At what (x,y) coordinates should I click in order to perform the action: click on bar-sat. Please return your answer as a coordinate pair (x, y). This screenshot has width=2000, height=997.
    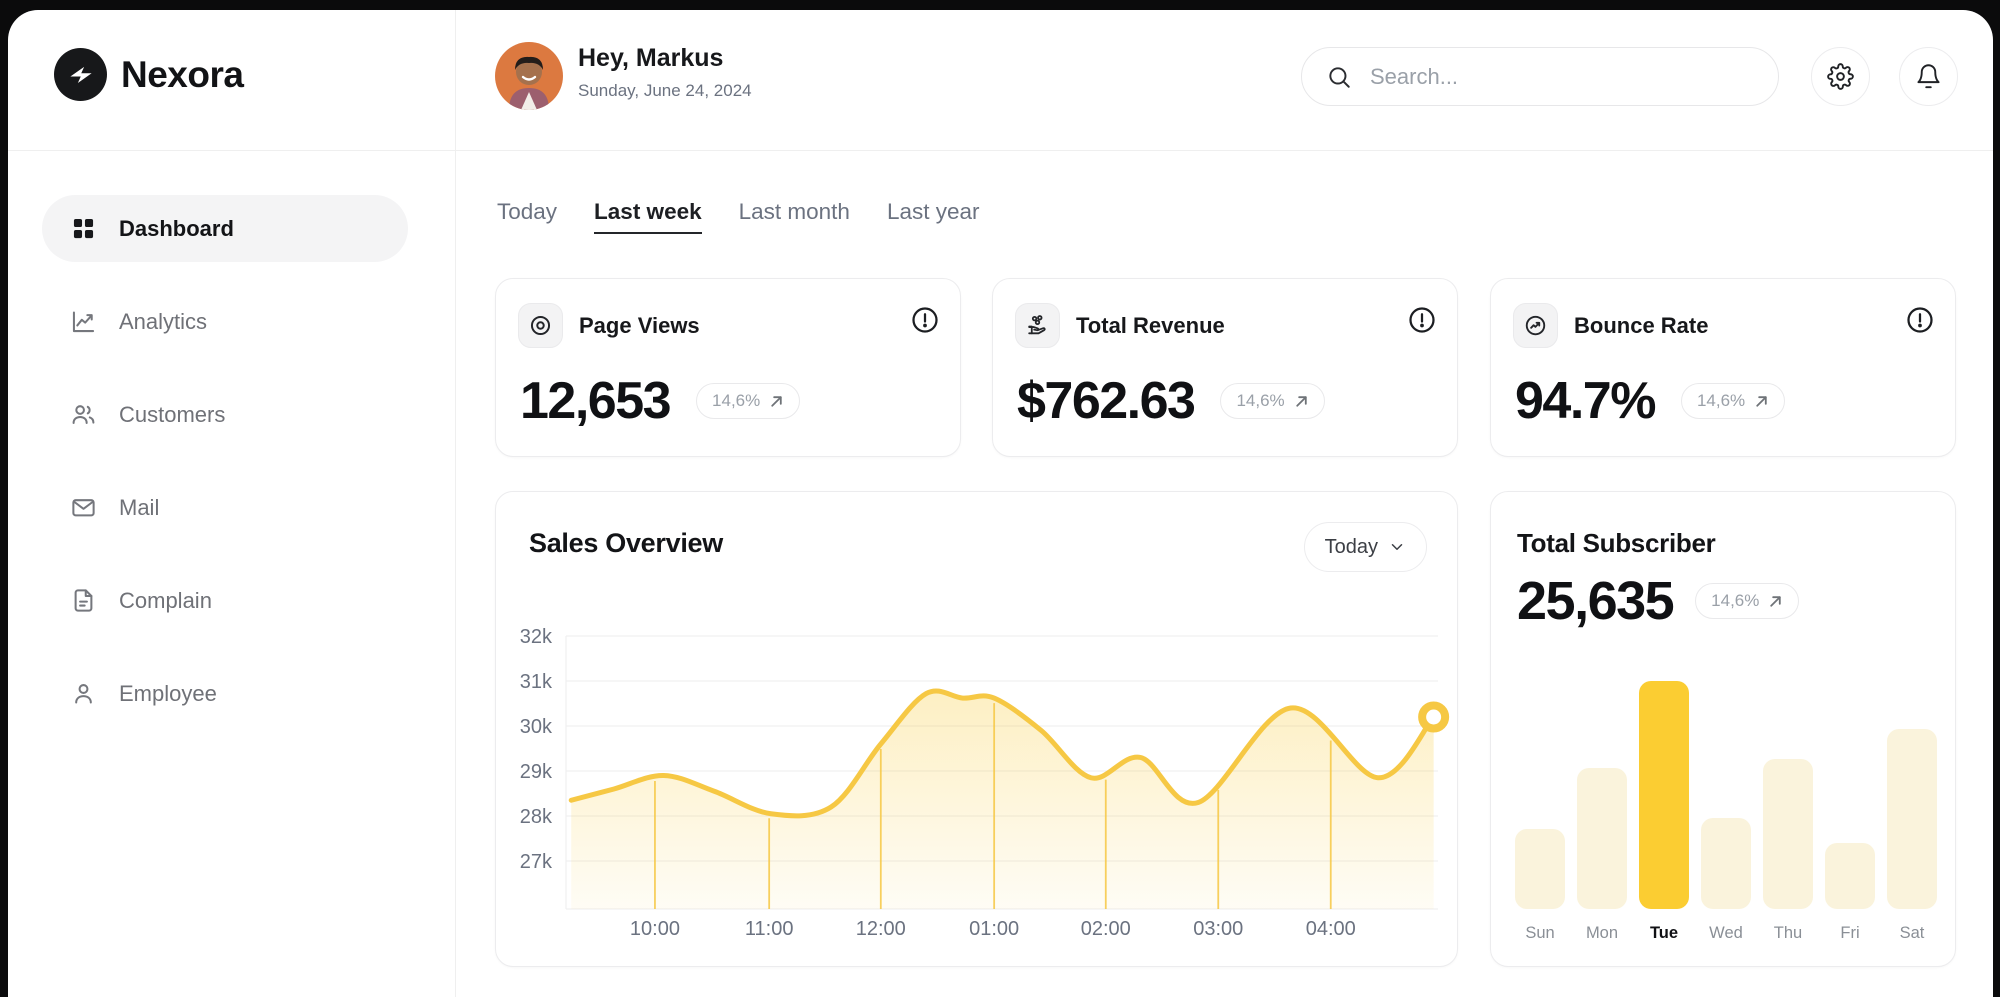
    Looking at the image, I should click on (1912, 819).